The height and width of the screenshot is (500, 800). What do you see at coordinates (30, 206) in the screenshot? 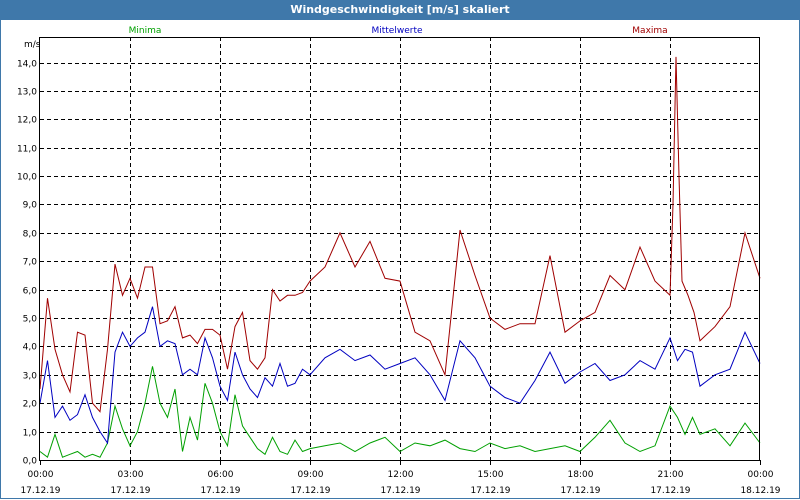
I see `y-tick-label: 9,0` at bounding box center [30, 206].